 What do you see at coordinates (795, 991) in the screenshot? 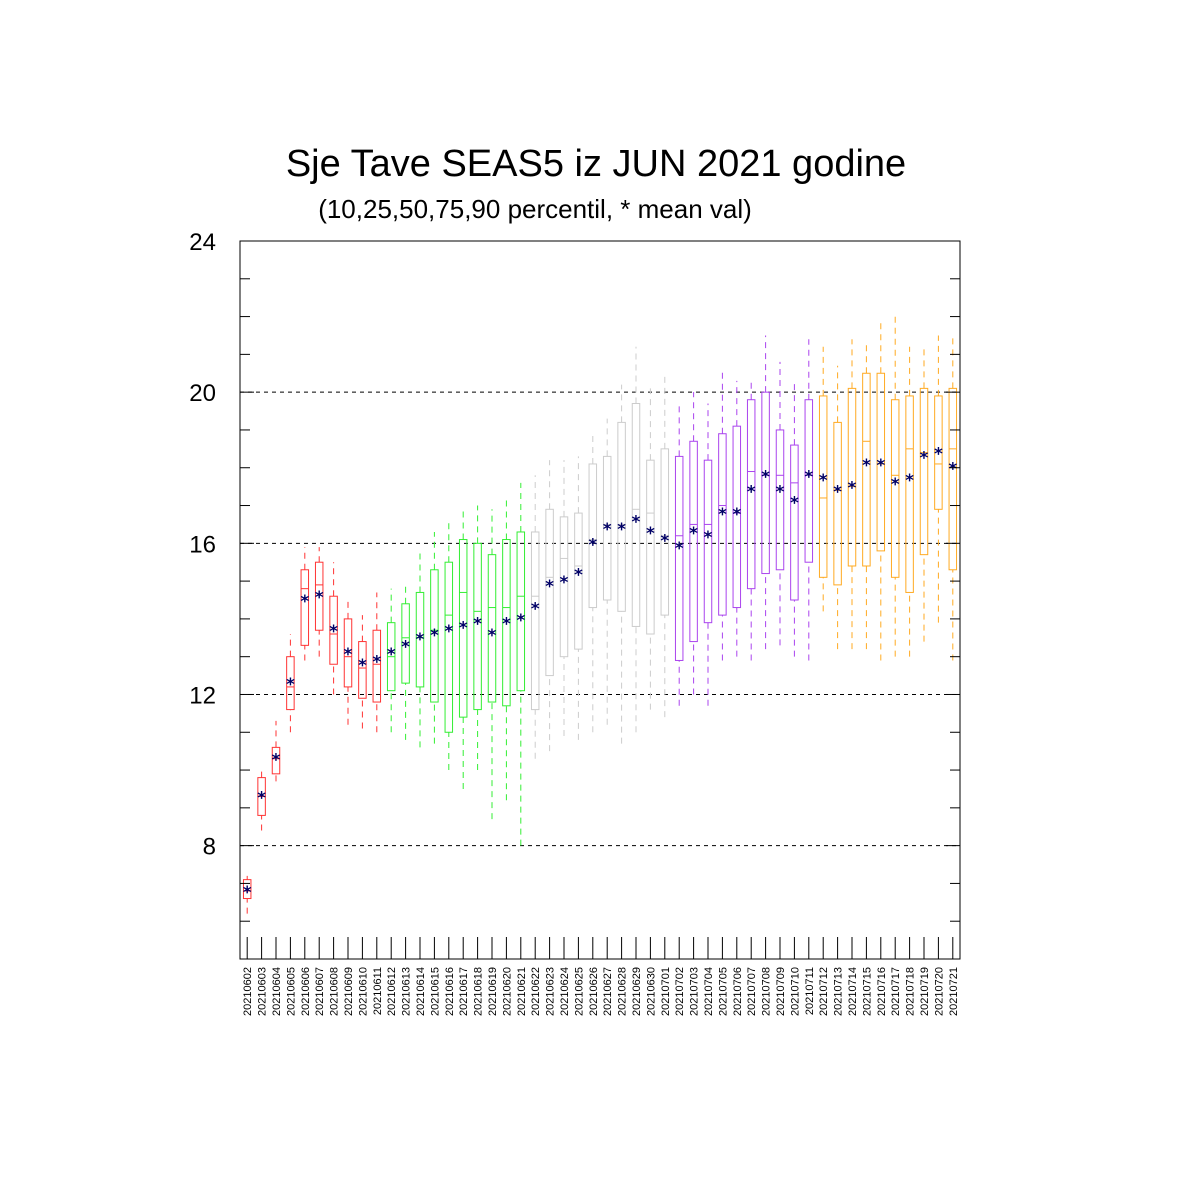
I see `x-tick-label: 20210710` at bounding box center [795, 991].